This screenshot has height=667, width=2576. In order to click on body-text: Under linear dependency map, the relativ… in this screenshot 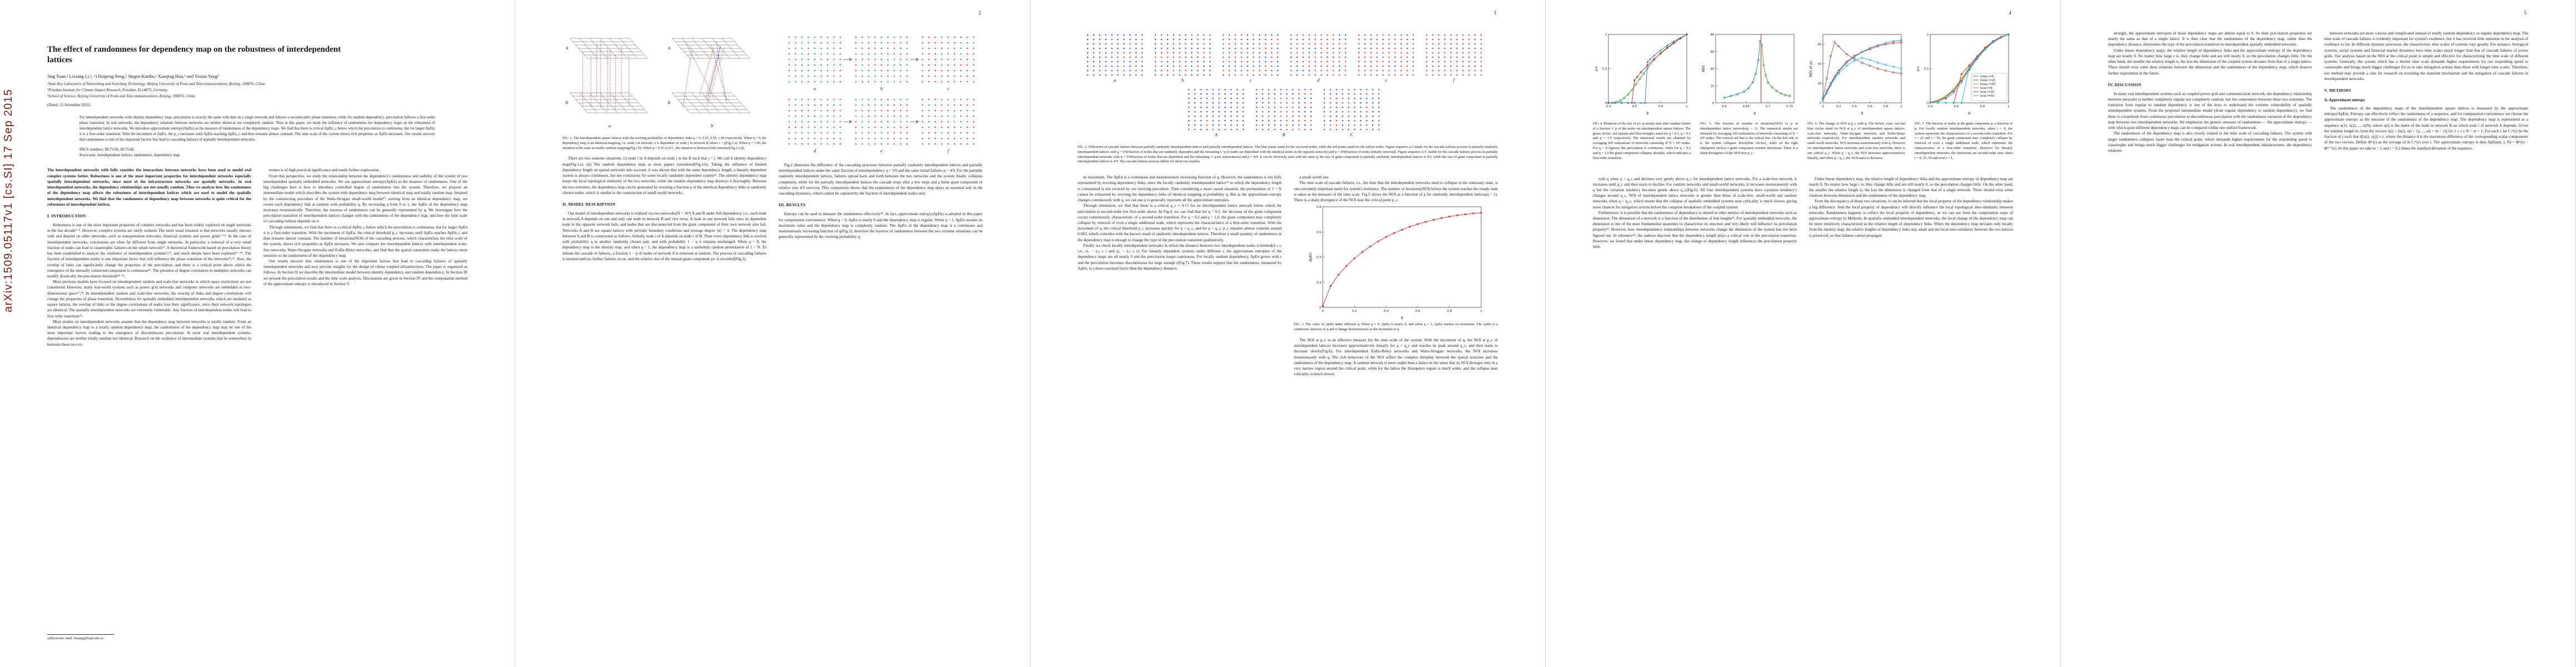, I will do `click(1911, 207)`.